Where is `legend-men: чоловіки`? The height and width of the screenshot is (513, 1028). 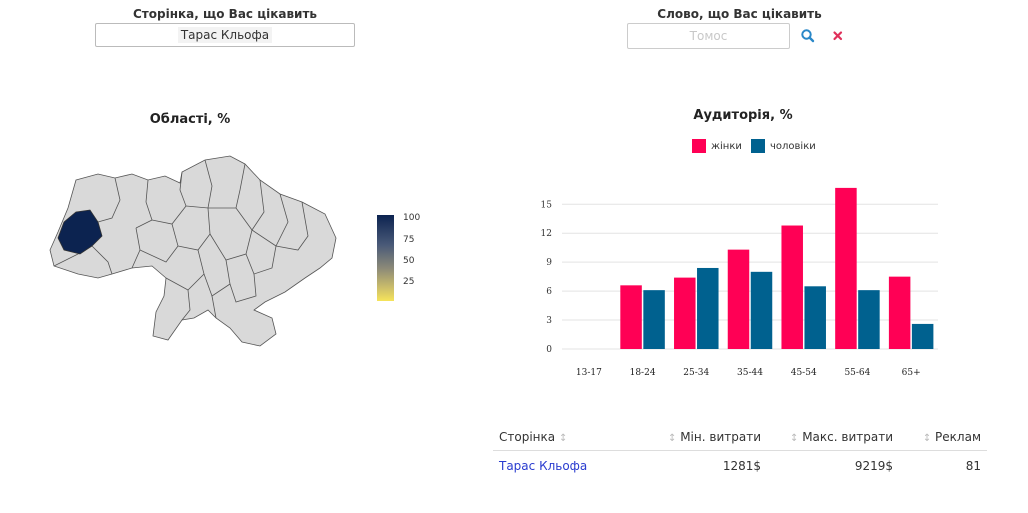 legend-men: чоловіки is located at coordinates (783, 146).